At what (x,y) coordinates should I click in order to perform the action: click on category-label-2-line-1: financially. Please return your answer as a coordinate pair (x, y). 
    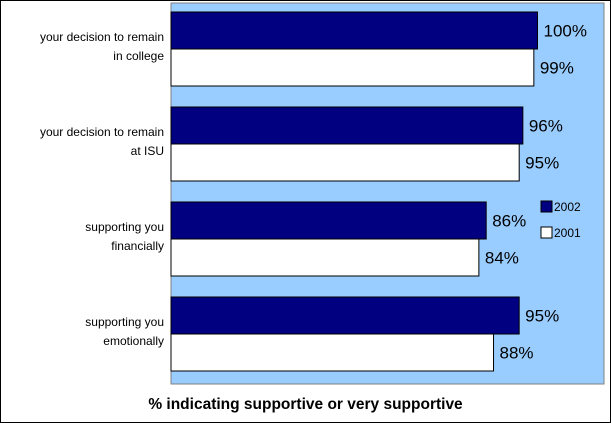
    Looking at the image, I should click on (137, 246).